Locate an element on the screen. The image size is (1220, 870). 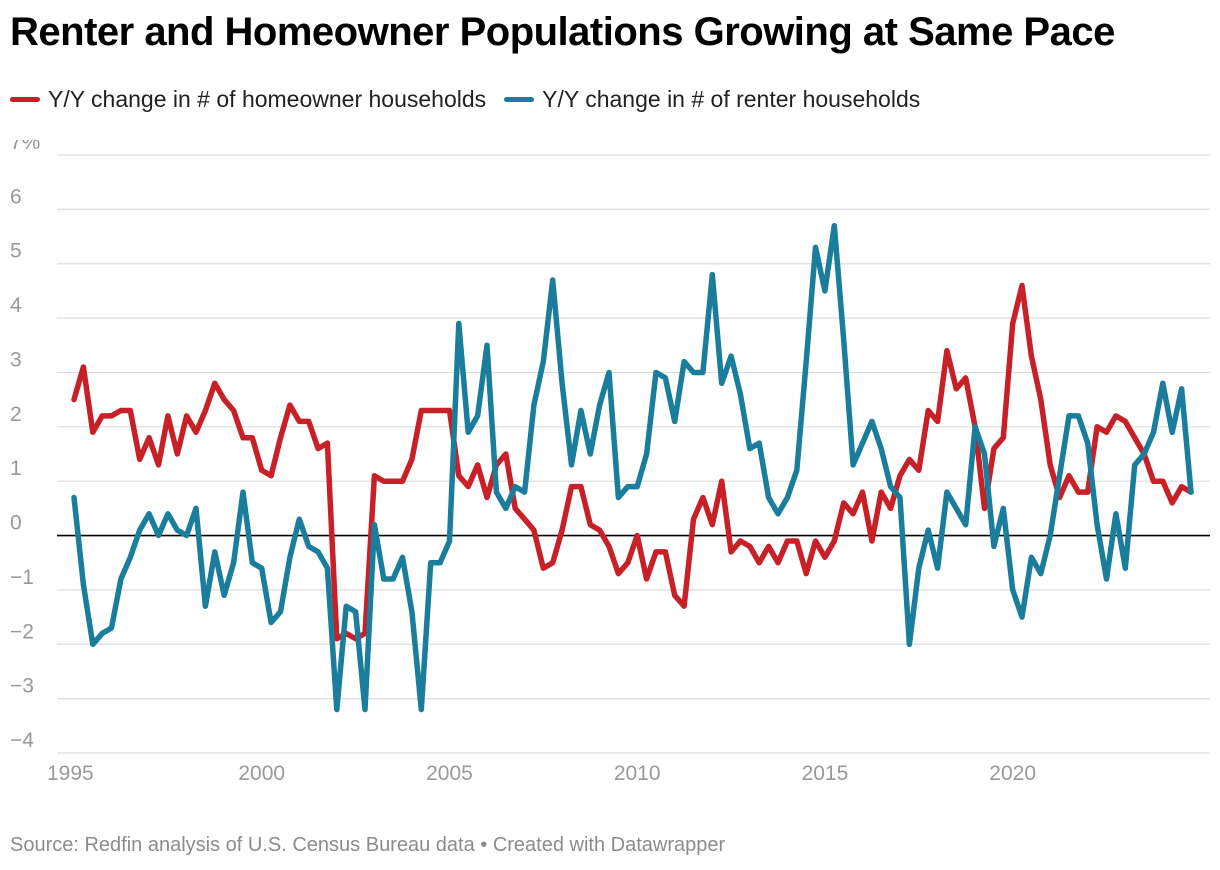
x-tick-label: 2020 is located at coordinates (1012, 773).